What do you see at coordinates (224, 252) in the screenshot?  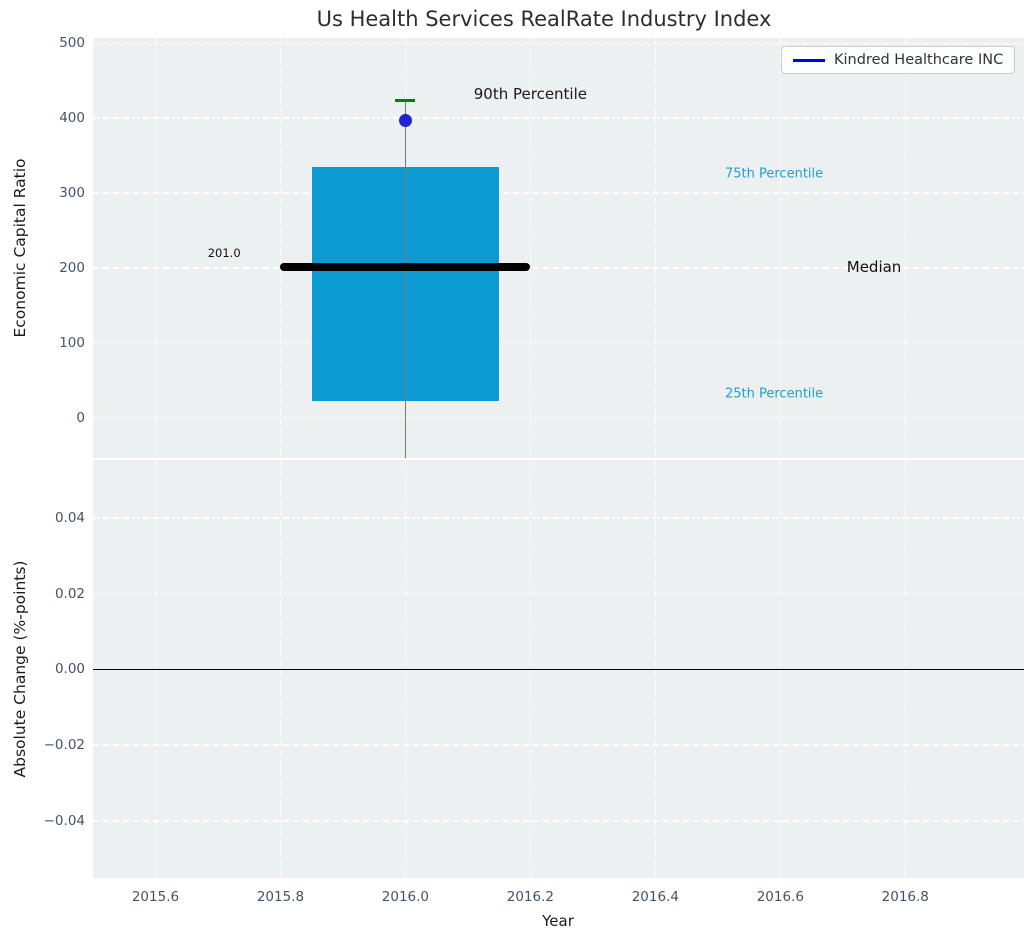 I see `annotation-median-value: 201.0` at bounding box center [224, 252].